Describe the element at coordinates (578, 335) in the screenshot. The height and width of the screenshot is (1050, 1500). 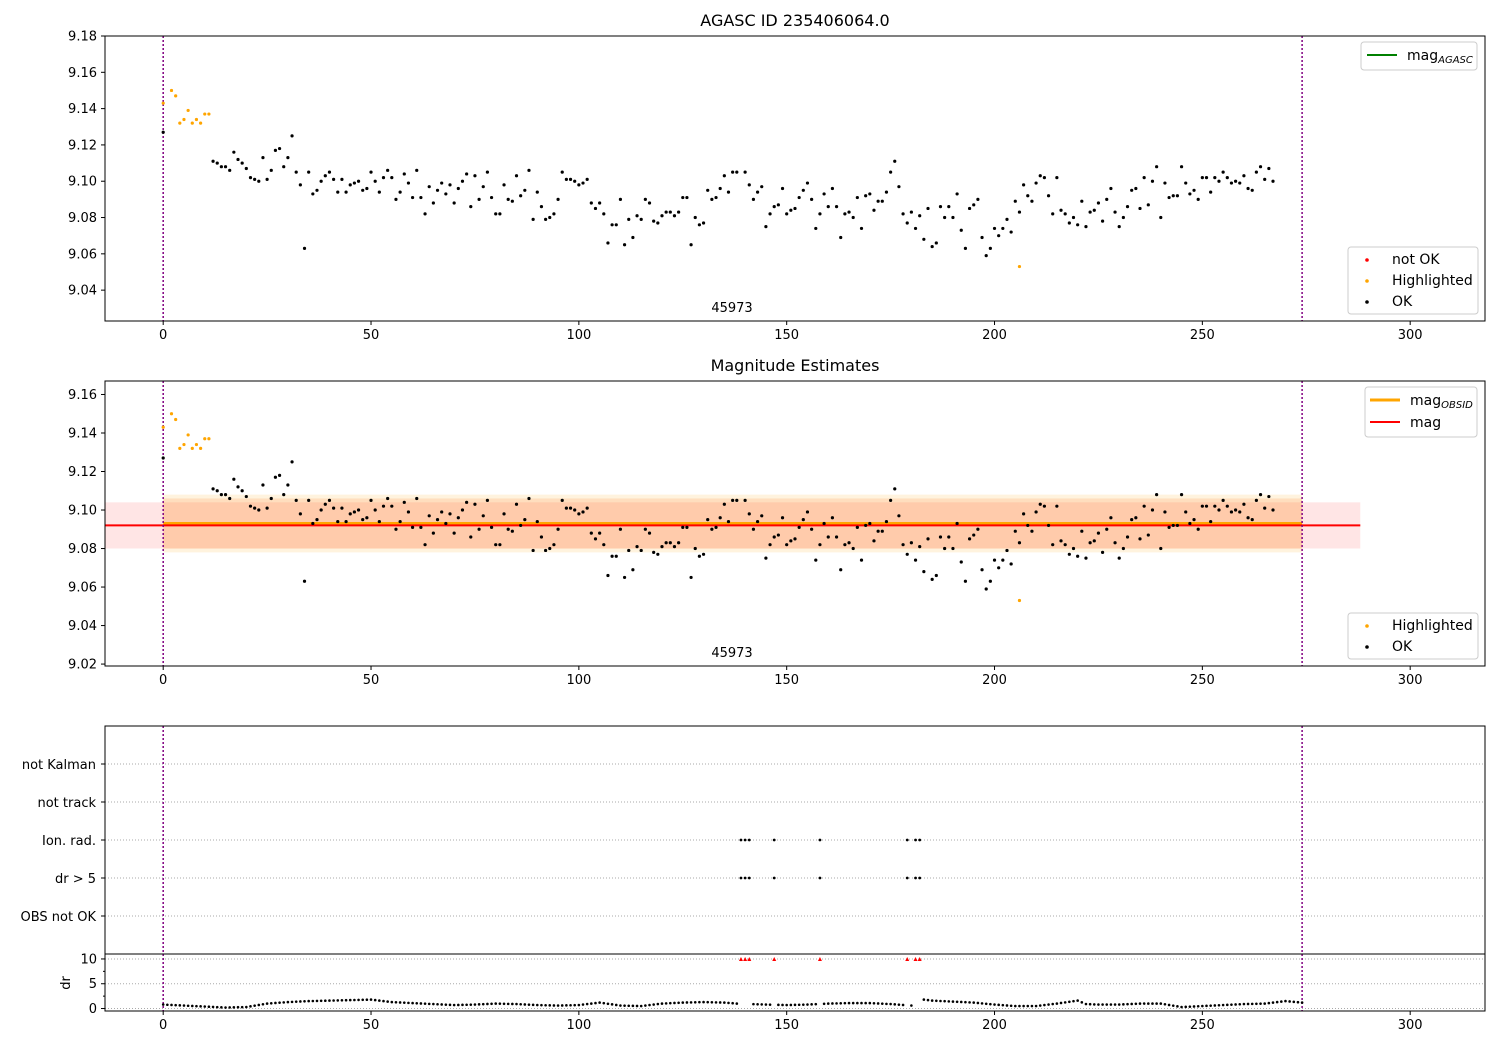
I see `x-tick-label: 100` at that location.